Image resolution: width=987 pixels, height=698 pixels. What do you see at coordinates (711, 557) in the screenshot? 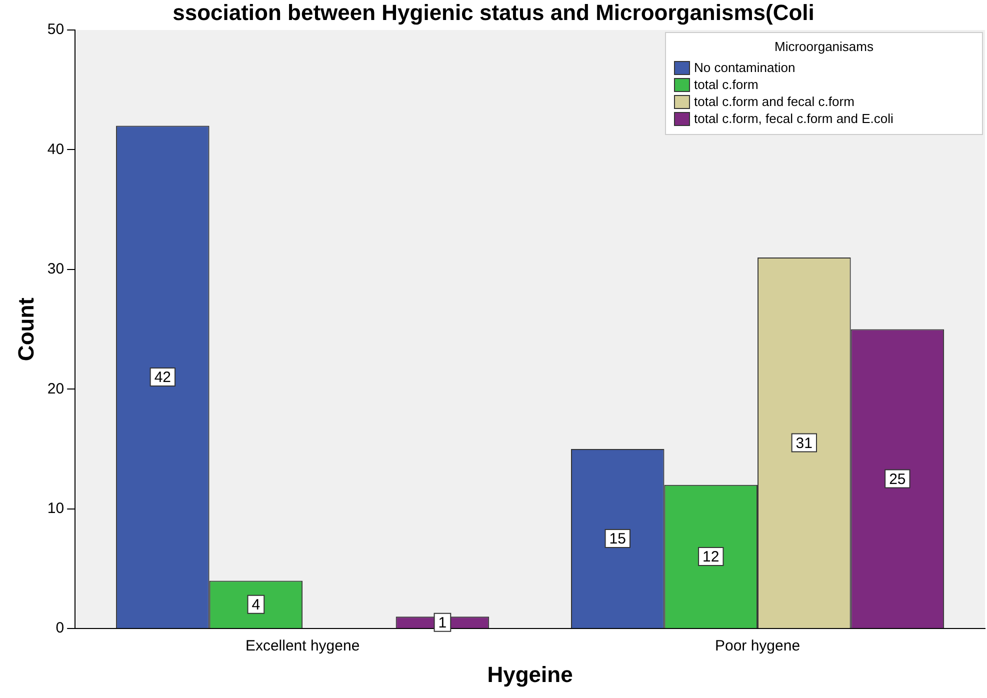
I see `data-label: 12` at bounding box center [711, 557].